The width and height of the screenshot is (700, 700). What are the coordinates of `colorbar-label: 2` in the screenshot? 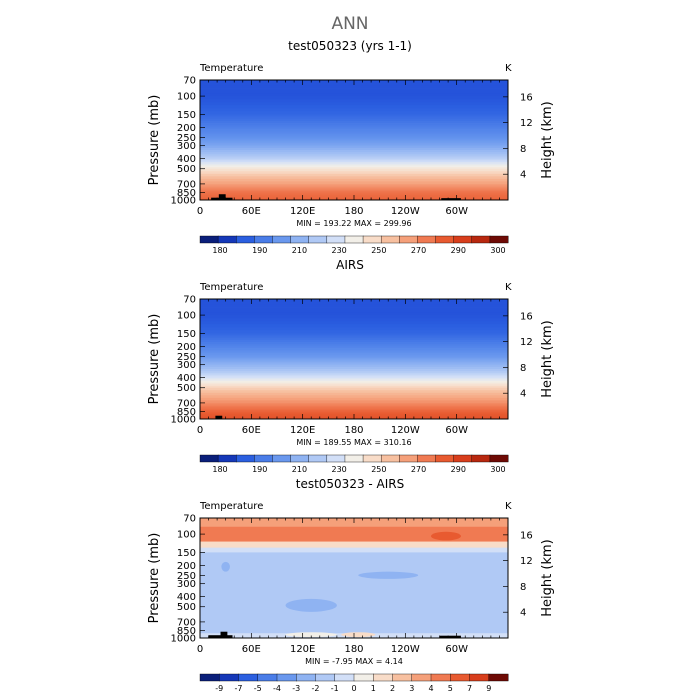 It's located at (392, 688).